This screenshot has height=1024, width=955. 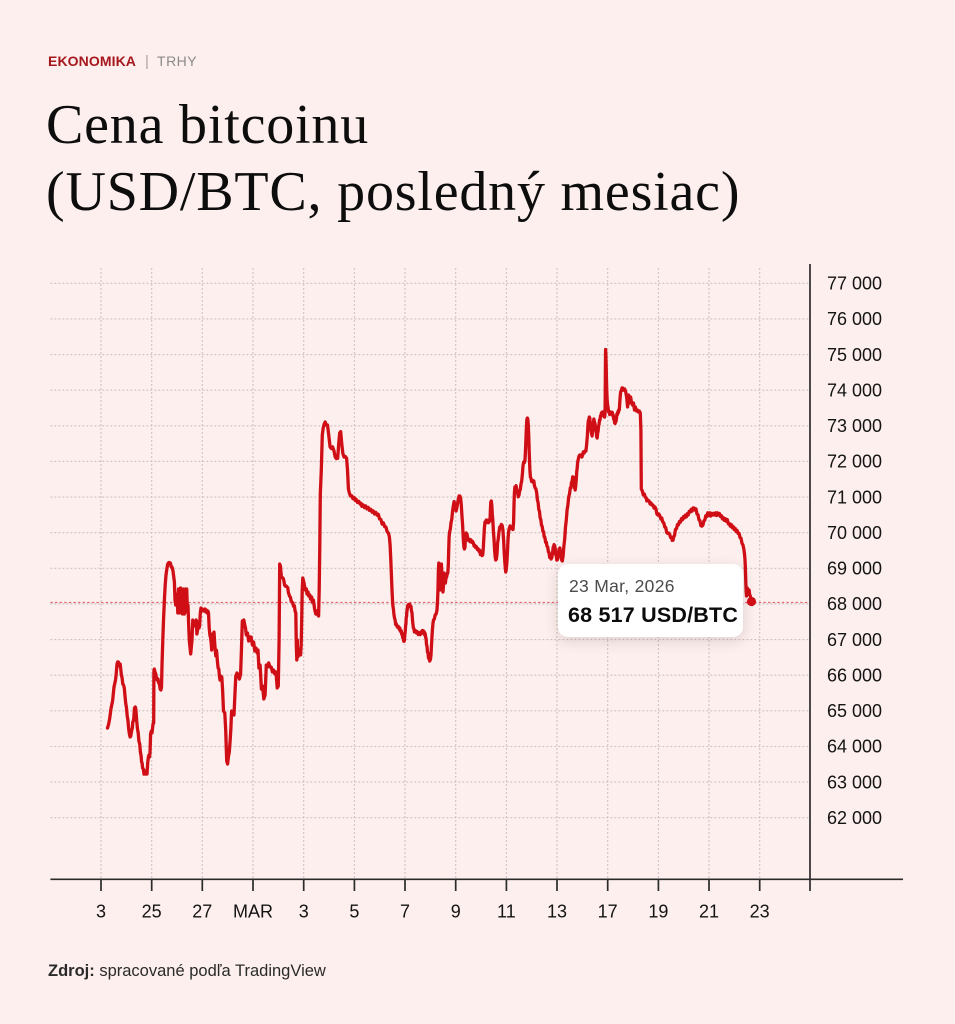 What do you see at coordinates (854, 284) in the screenshot?
I see `svg-text: 77 000` at bounding box center [854, 284].